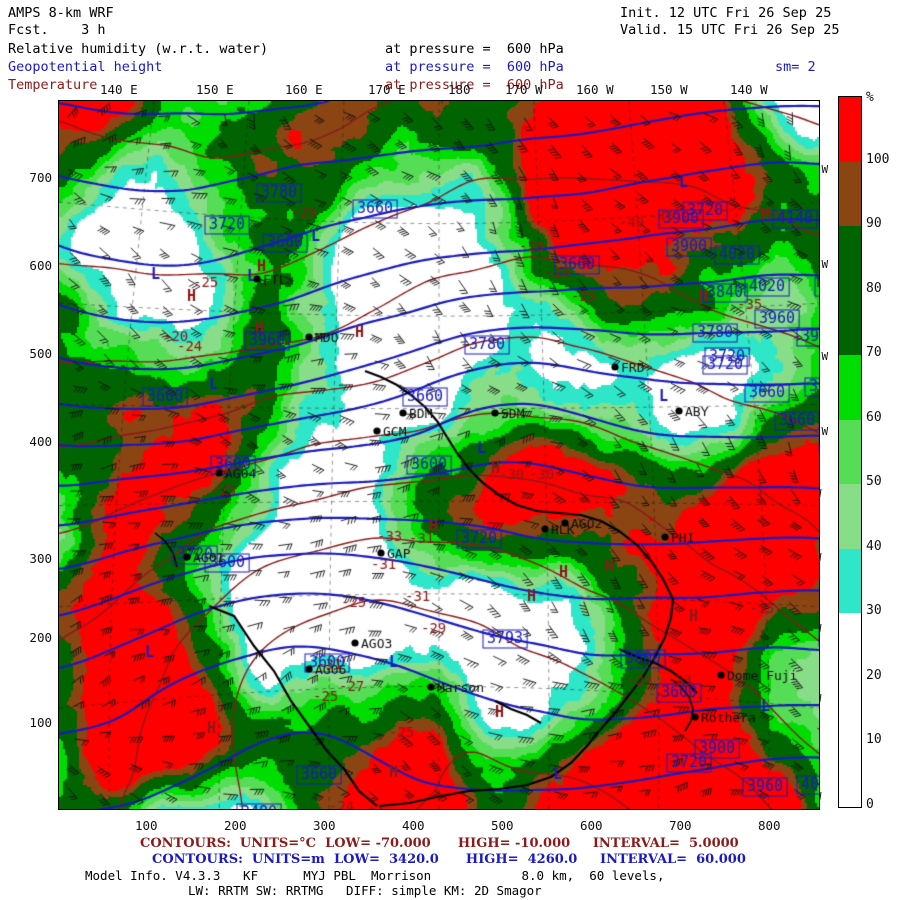 The height and width of the screenshot is (900, 900). What do you see at coordinates (795, 67) in the screenshot?
I see `smoothing-label: sm= 2` at bounding box center [795, 67].